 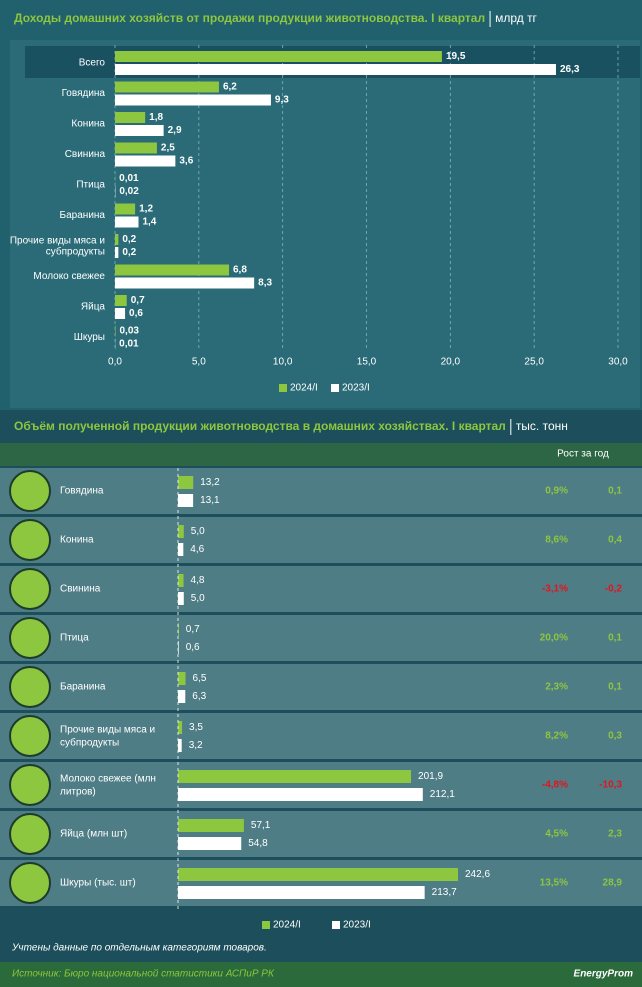 What do you see at coordinates (130, 331) in the screenshot?
I see `value-label: 0,03` at bounding box center [130, 331].